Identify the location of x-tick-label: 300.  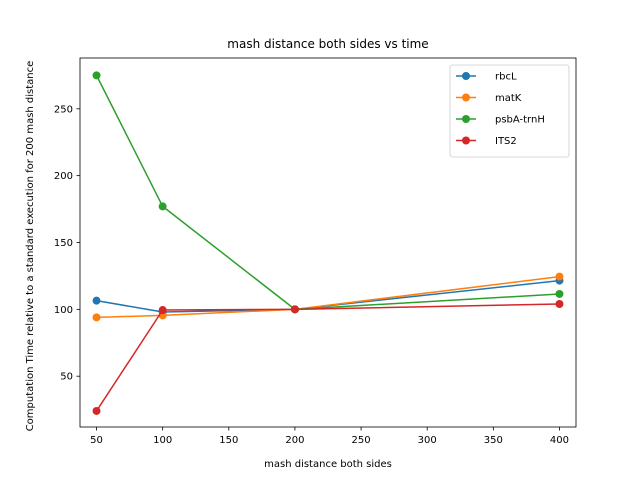
(427, 440).